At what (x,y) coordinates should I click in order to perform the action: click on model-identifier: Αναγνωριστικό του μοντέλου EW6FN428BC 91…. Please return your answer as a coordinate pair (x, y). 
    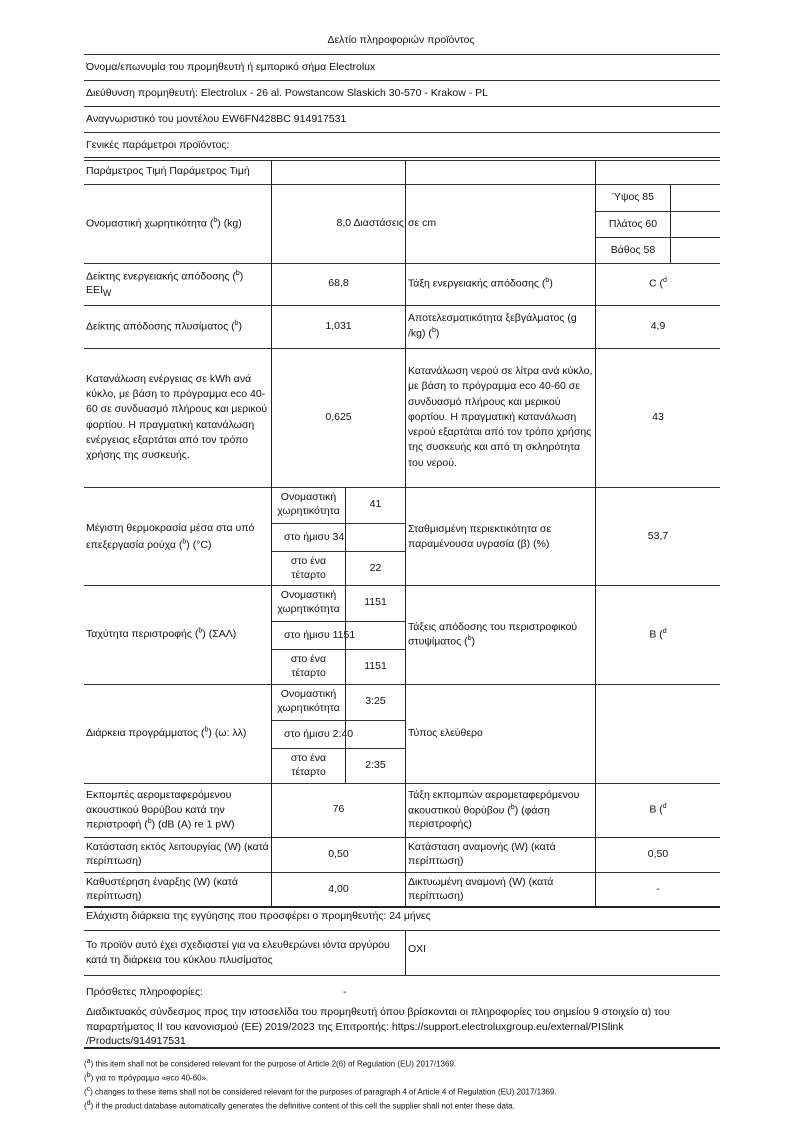
    Looking at the image, I should click on (216, 119).